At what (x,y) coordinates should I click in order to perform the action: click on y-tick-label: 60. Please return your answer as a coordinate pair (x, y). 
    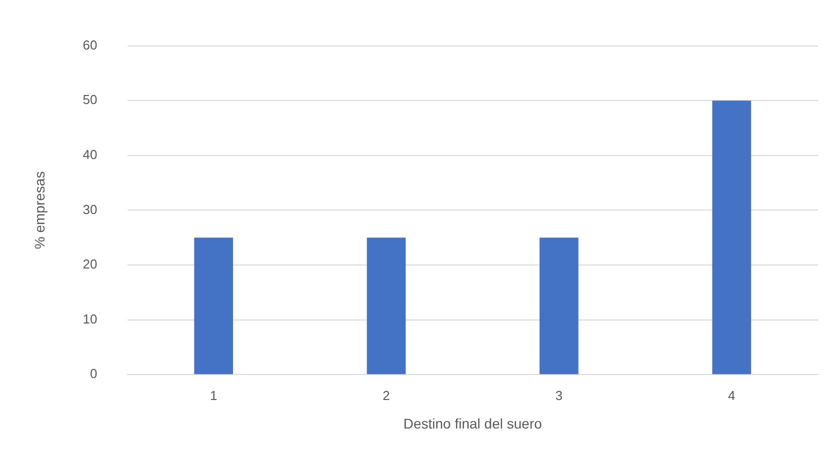
    Looking at the image, I should click on (90, 44).